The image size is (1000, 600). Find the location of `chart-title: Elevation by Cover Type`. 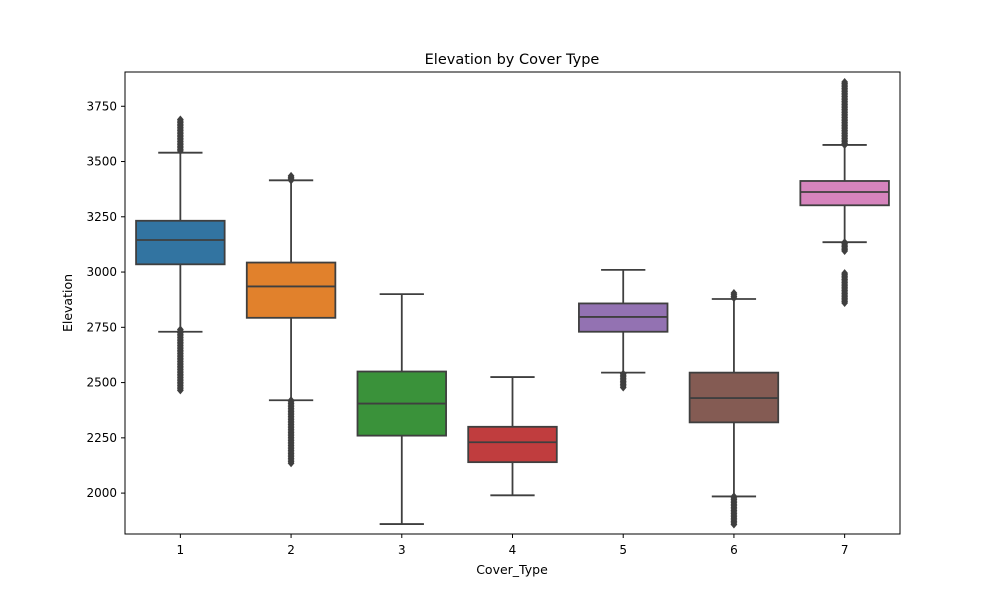

chart-title: Elevation by Cover Type is located at coordinates (512, 60).